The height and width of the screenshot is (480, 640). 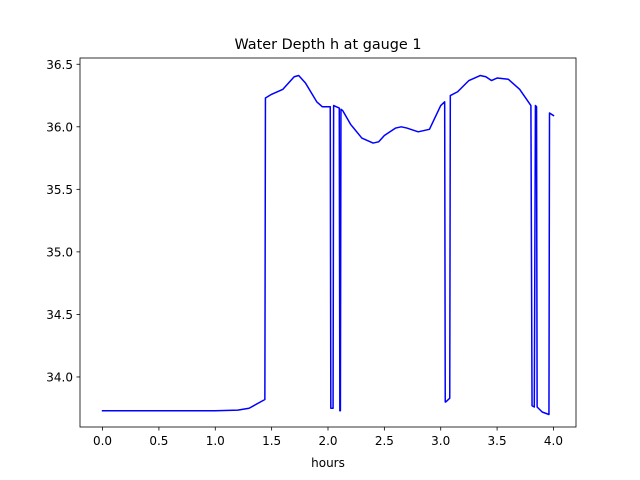 What do you see at coordinates (59, 377) in the screenshot?
I see `y-tick-label: 34.0` at bounding box center [59, 377].